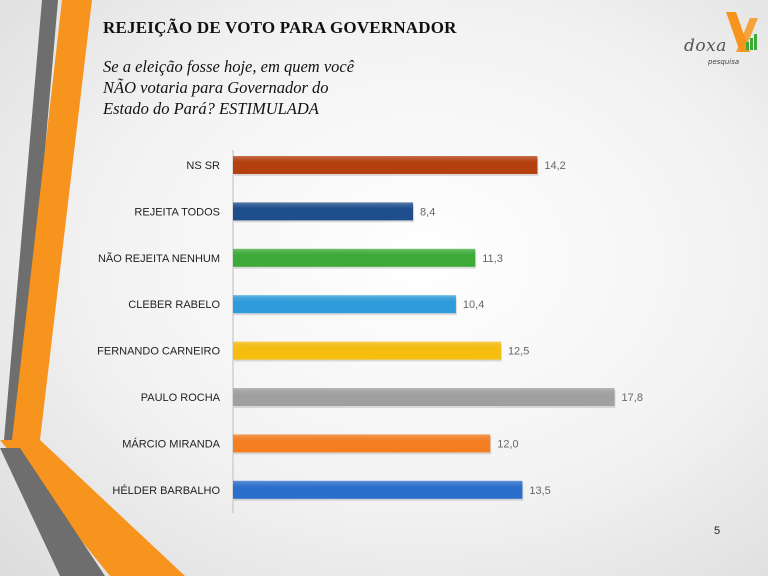  Describe the element at coordinates (724, 62) in the screenshot. I see `logo-tagline: pesquisa` at that location.